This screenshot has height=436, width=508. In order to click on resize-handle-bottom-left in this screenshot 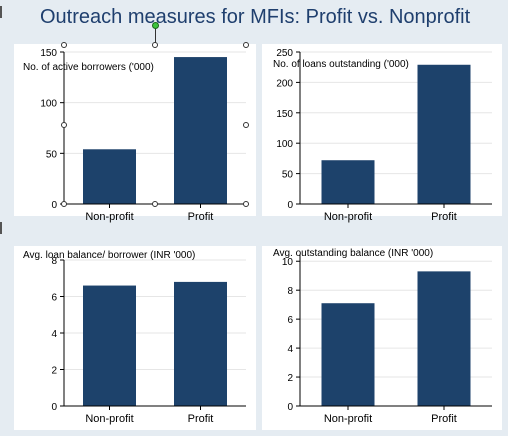, I will do `click(64, 204)`.